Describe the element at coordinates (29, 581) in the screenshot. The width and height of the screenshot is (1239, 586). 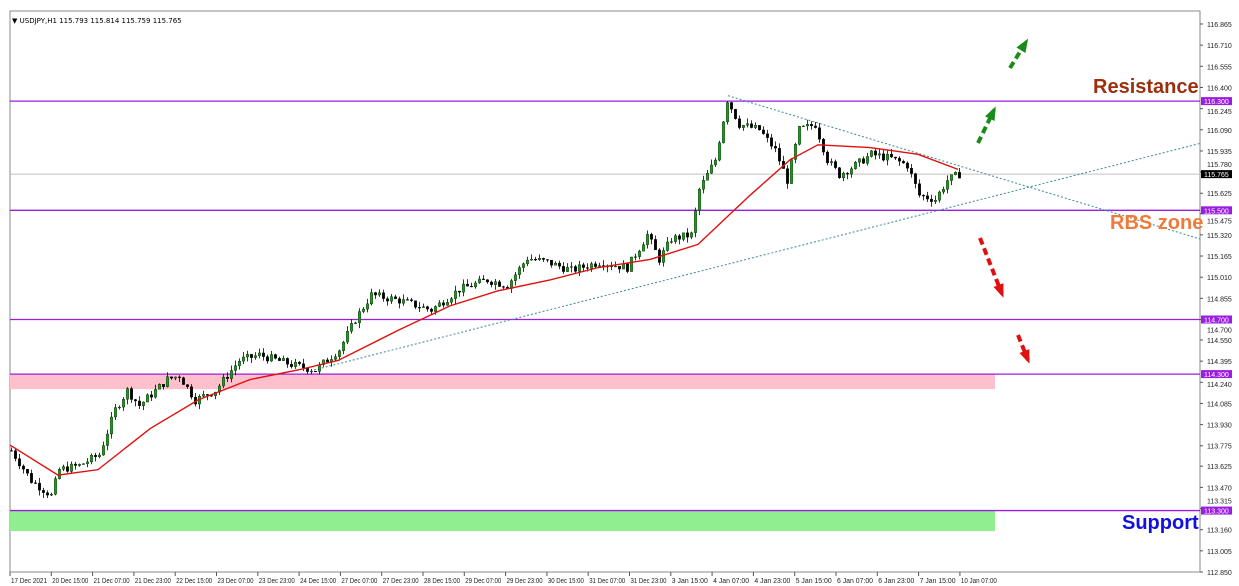
I see `x-tick-label: 17 Dec 2021` at that location.